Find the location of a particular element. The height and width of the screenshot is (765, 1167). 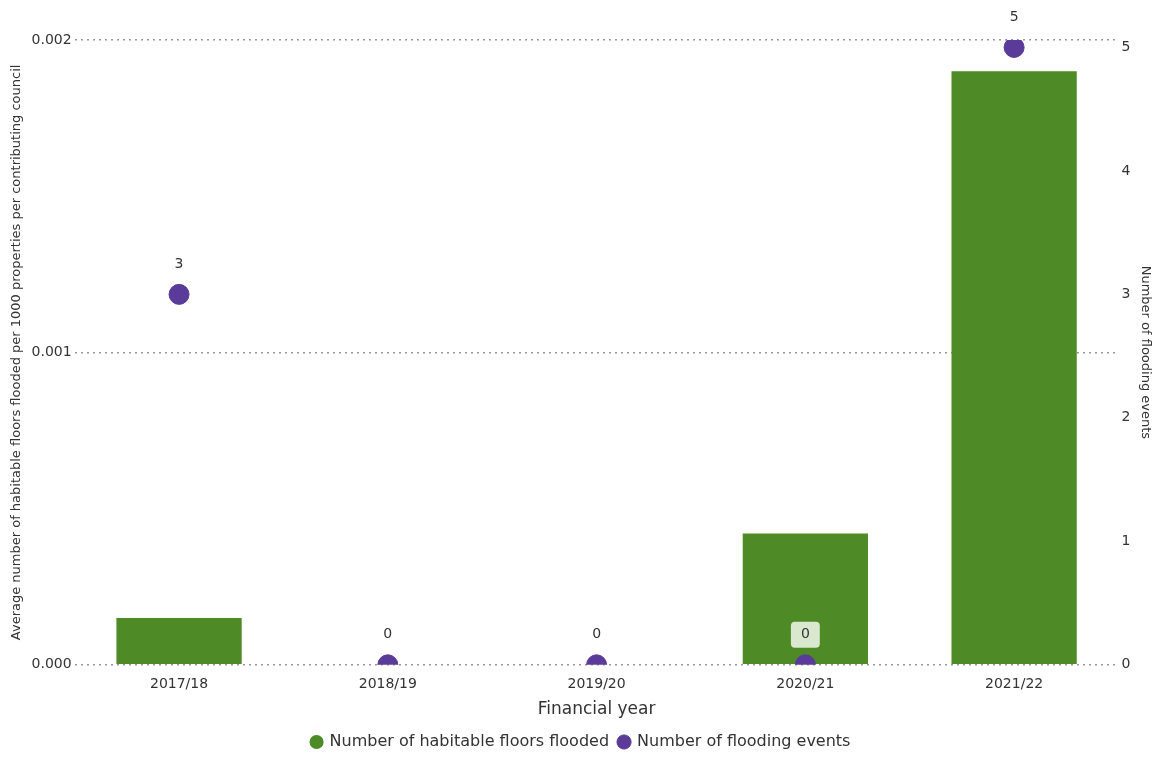

data-label: 5 is located at coordinates (1014, 16).